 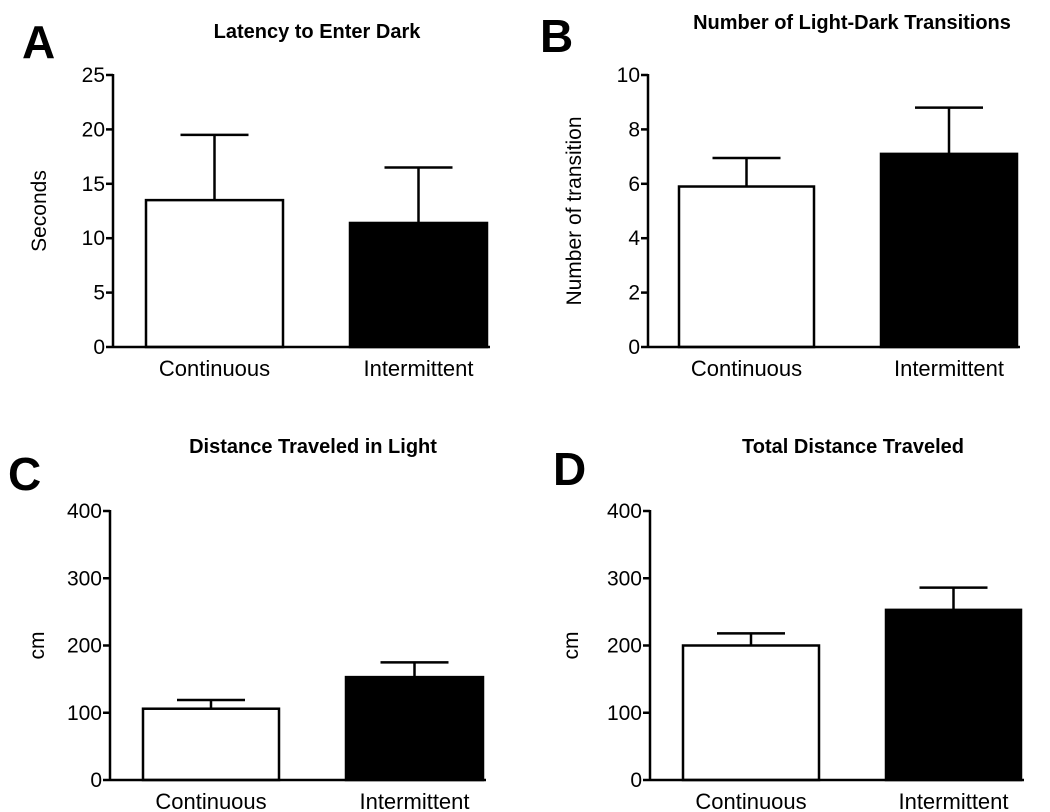 I want to click on chart-a-y-tick-label: 5, so click(x=99, y=293).